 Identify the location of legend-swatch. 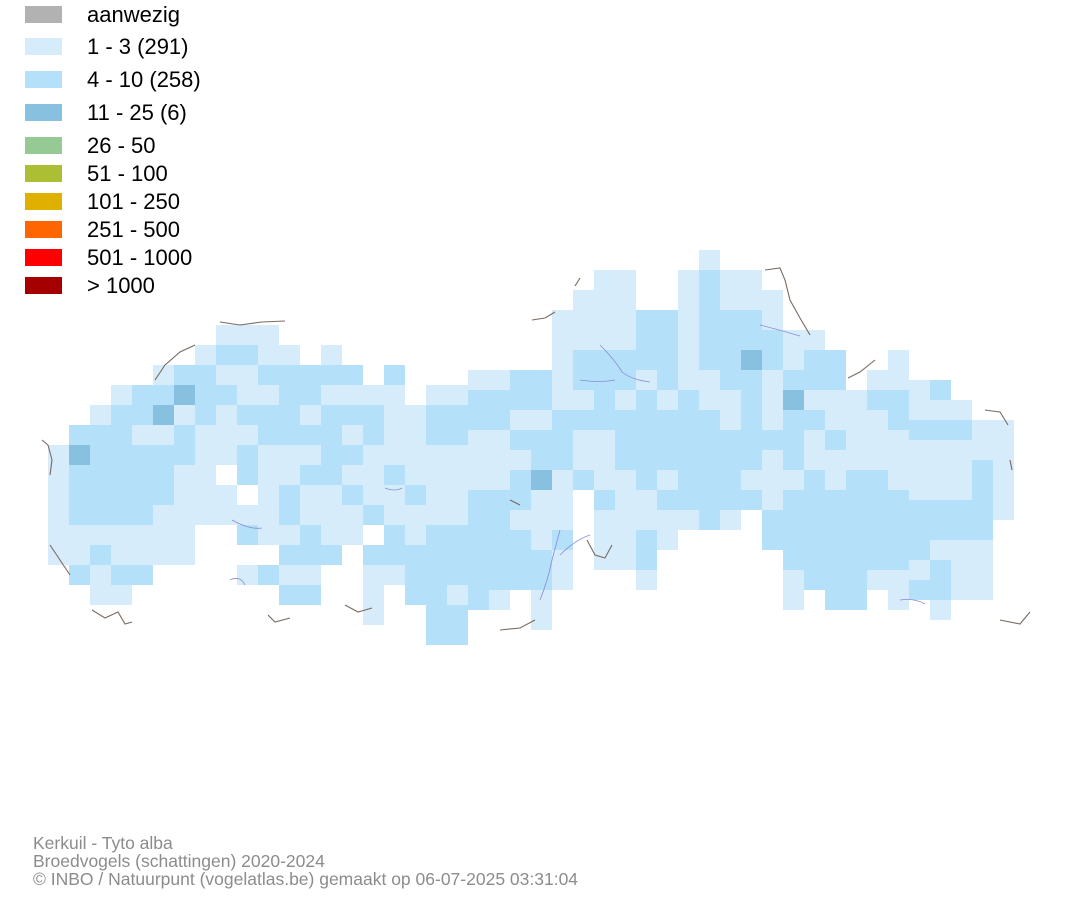
(43, 173).